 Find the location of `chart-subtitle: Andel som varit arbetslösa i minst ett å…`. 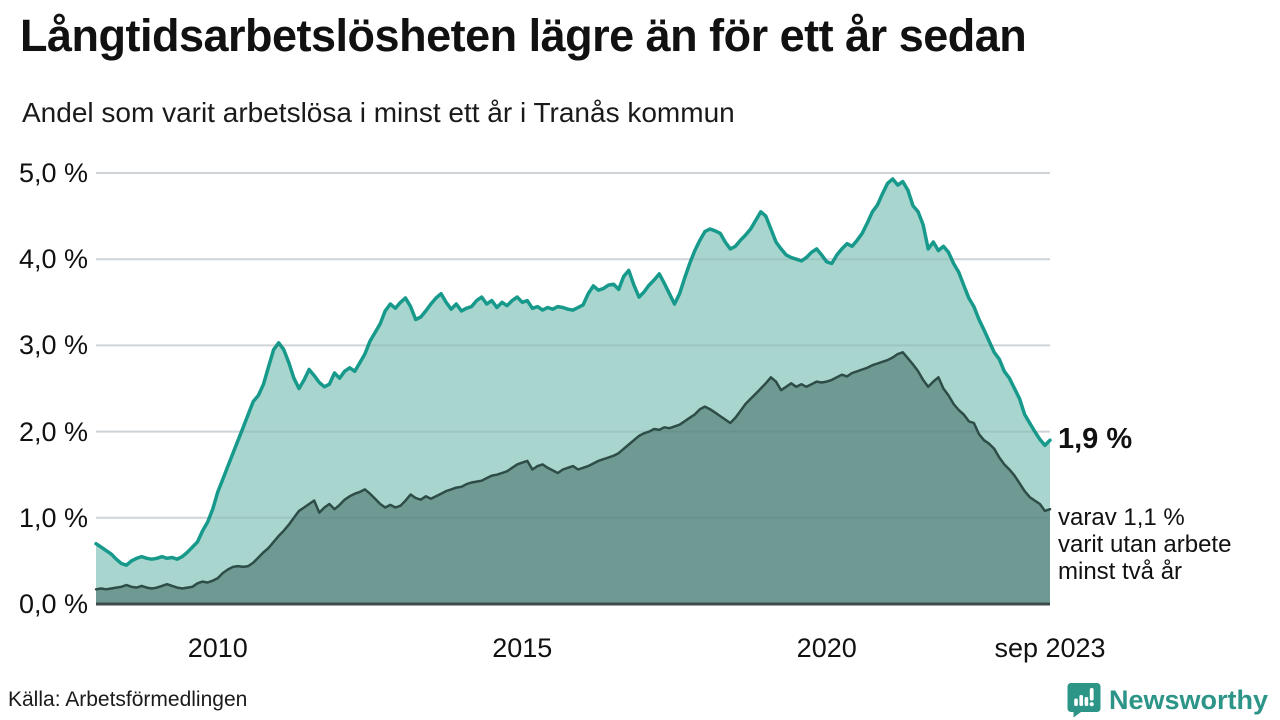

chart-subtitle: Andel som varit arbetslösa i minst ett å… is located at coordinates (378, 112).